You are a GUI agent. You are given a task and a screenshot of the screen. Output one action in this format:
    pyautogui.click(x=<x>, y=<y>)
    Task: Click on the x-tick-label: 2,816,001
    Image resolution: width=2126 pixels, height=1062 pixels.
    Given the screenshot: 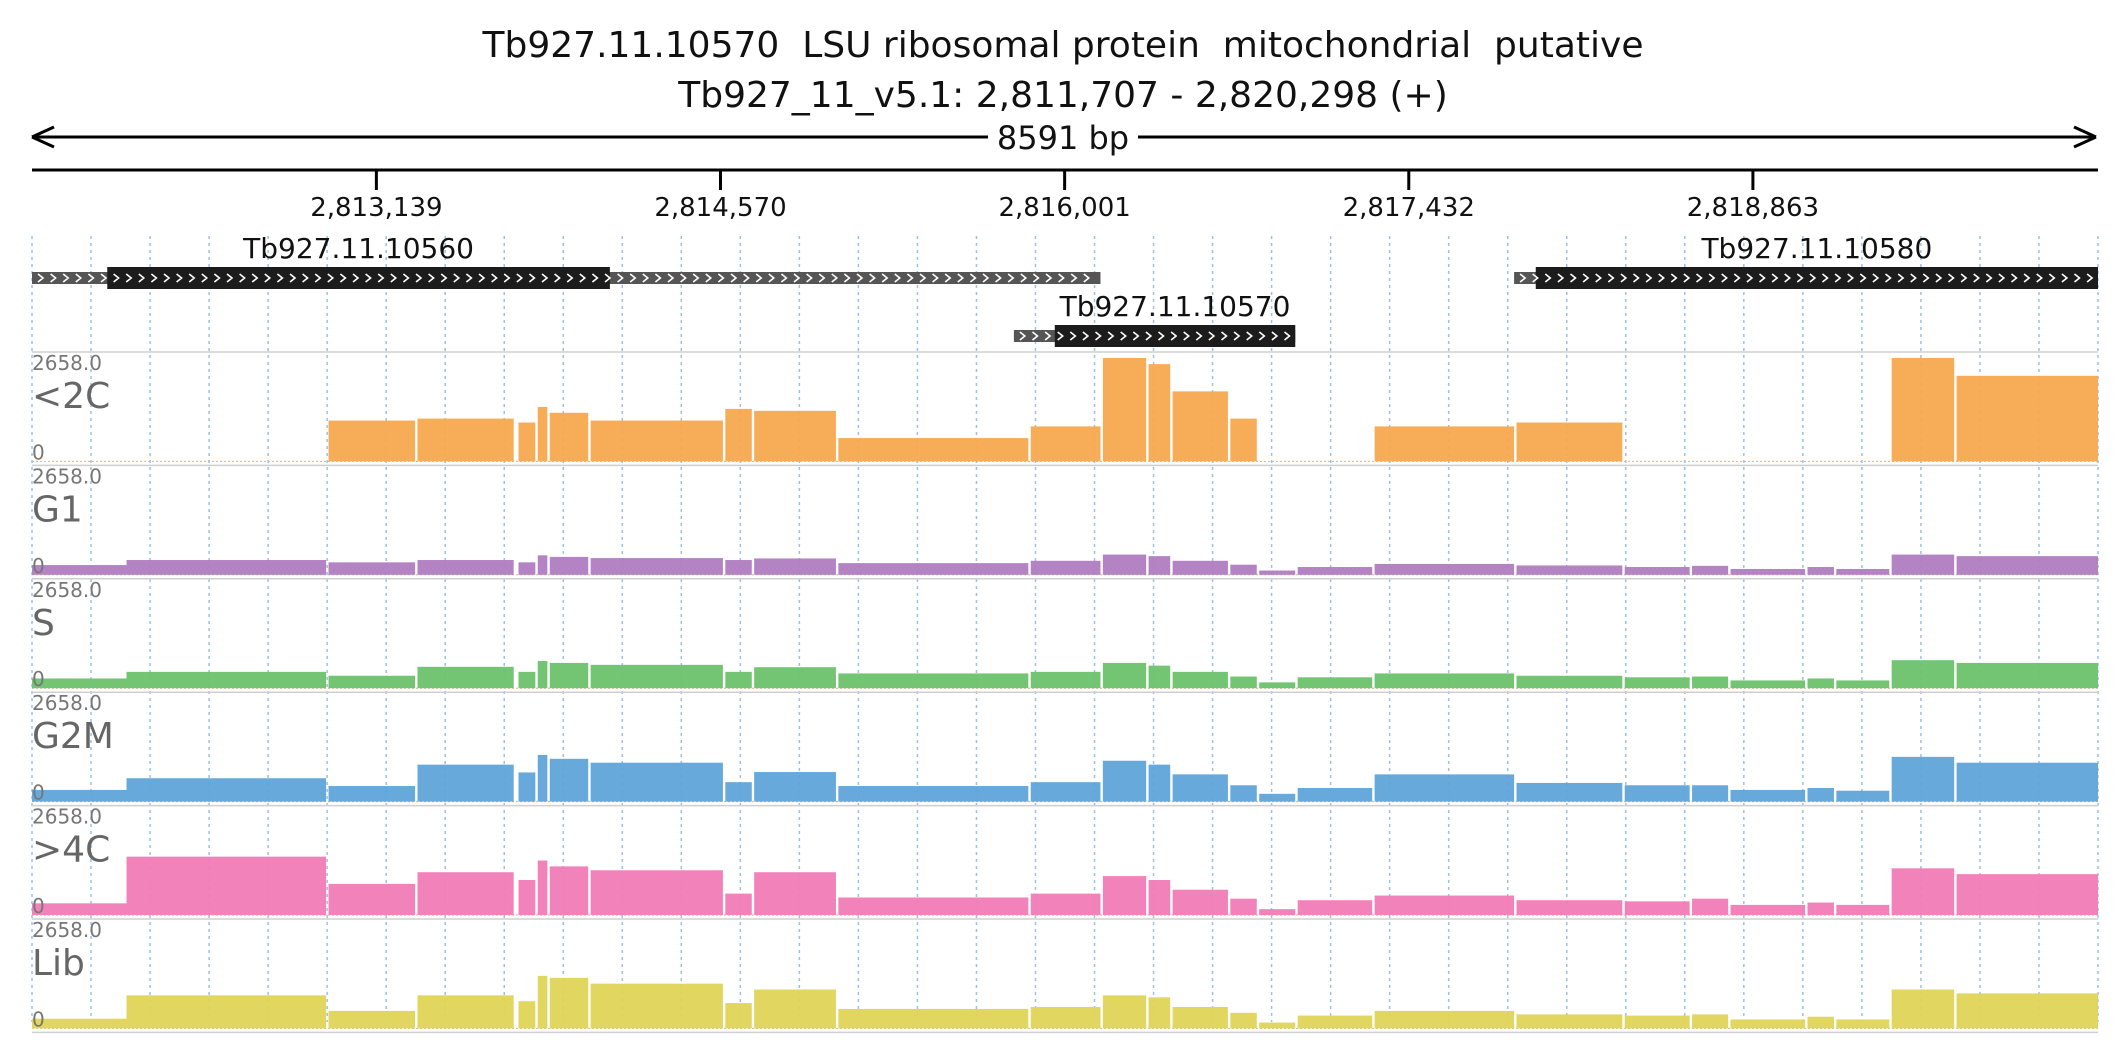 What is the action you would take?
    pyautogui.click(x=1064, y=208)
    